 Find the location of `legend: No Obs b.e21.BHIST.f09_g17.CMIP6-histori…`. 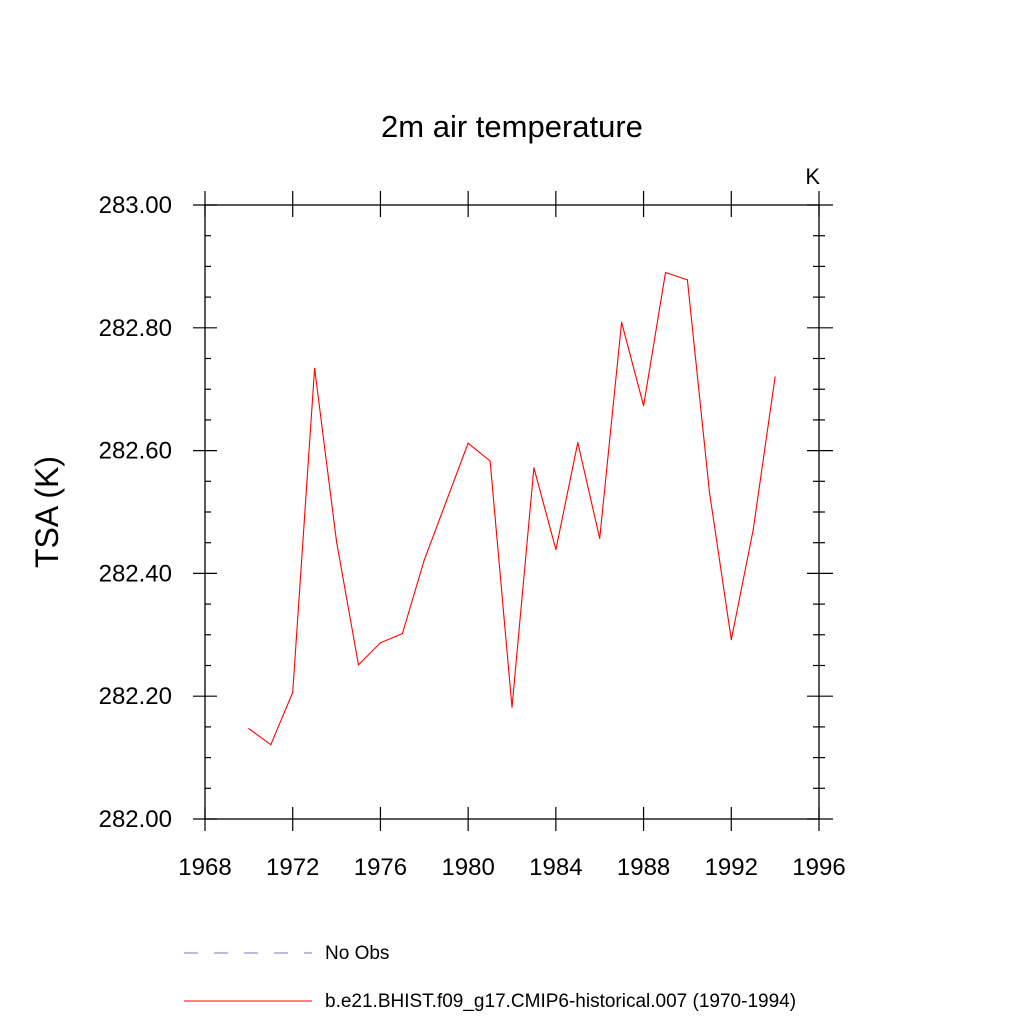

legend: No Obs b.e21.BHIST.f09_g17.CMIP6-histori… is located at coordinates (490, 977).